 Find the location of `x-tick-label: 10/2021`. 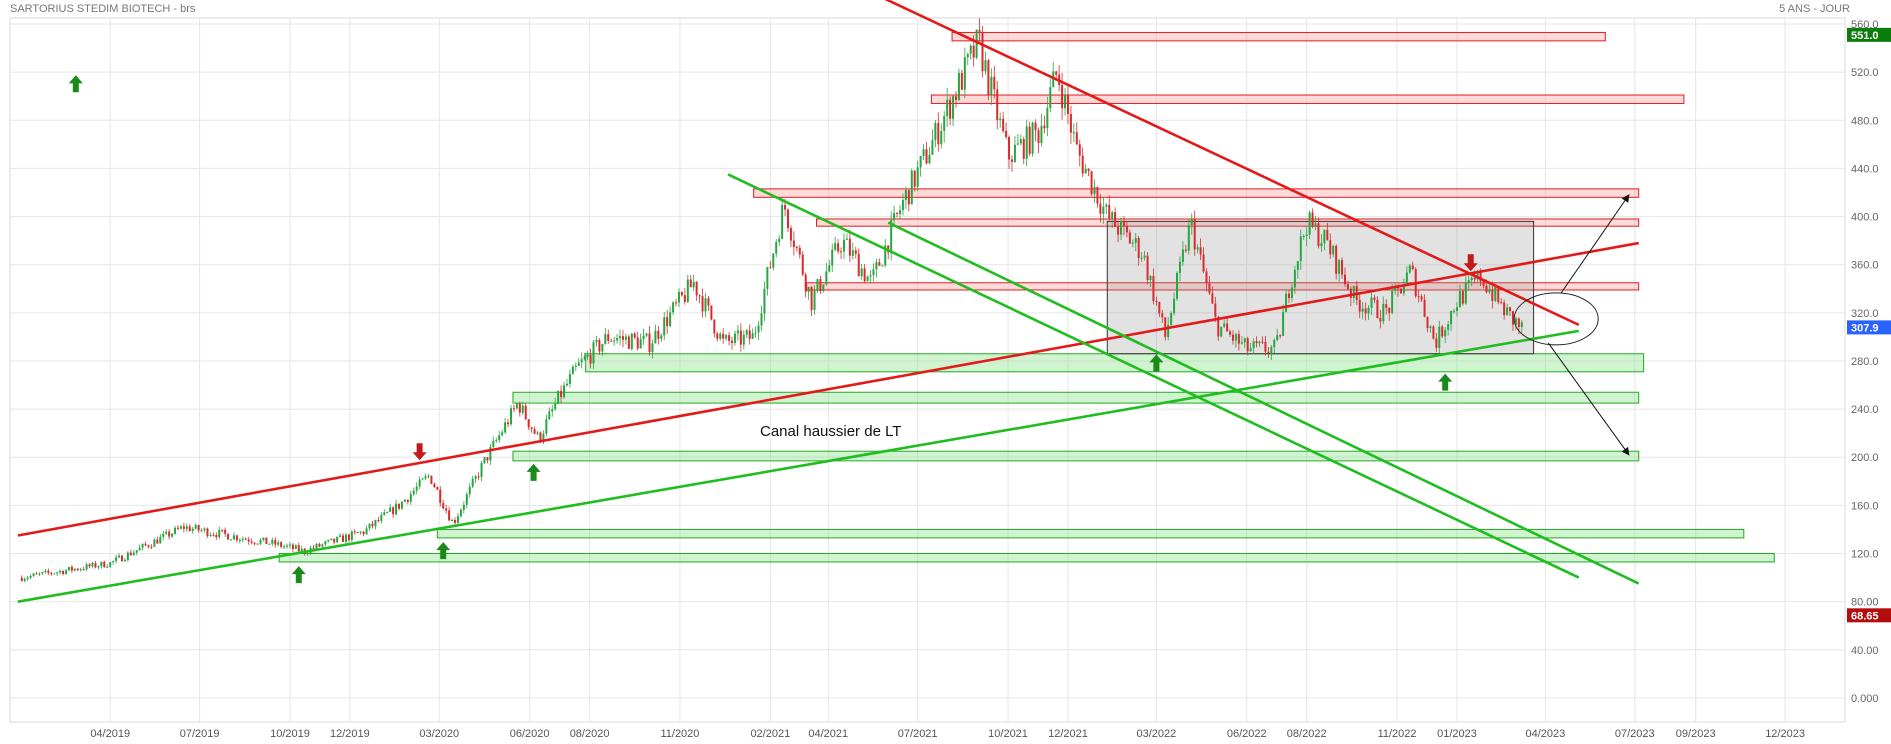

x-tick-label: 10/2021 is located at coordinates (1008, 734).